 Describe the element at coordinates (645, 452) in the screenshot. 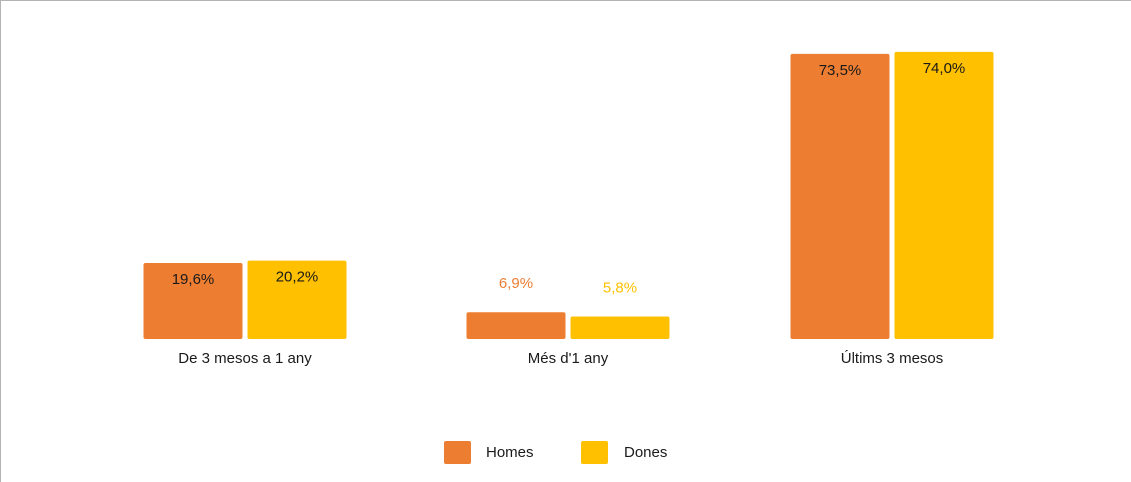

I see `legend-label-dones: Dones` at that location.